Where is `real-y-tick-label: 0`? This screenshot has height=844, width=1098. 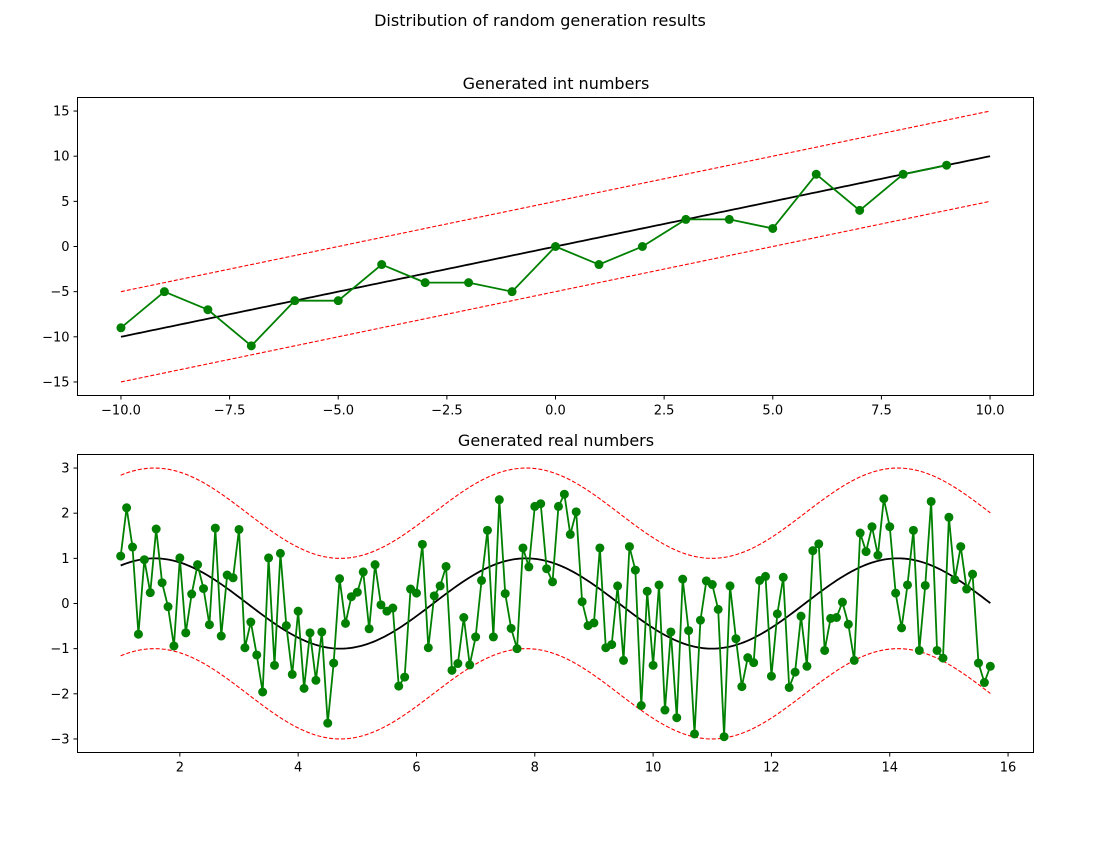
real-y-tick-label: 0 is located at coordinates (65, 604).